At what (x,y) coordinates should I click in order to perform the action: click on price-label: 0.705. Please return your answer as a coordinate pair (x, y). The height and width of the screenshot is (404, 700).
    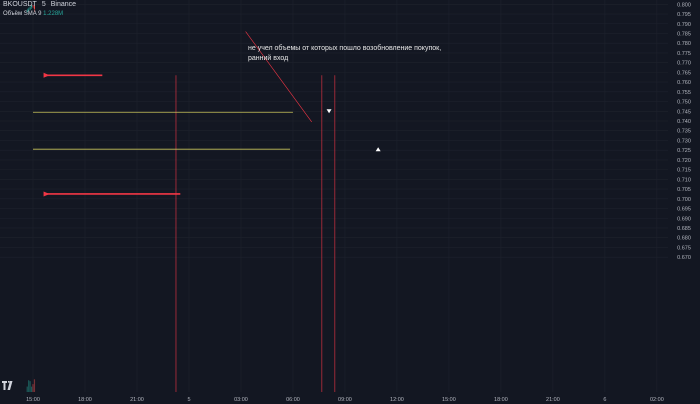
    Looking at the image, I should click on (684, 190).